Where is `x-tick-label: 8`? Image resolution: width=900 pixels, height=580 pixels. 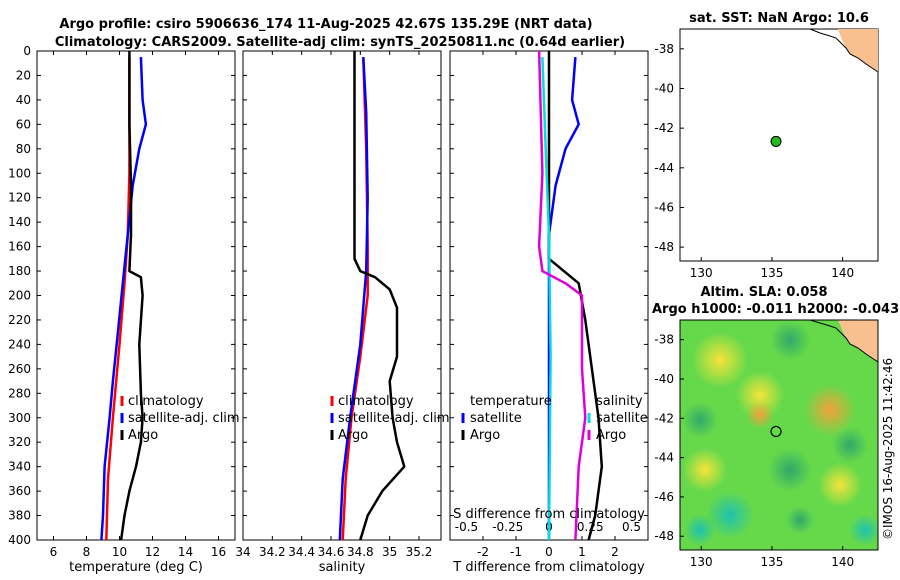
x-tick-label: 8 is located at coordinates (87, 552).